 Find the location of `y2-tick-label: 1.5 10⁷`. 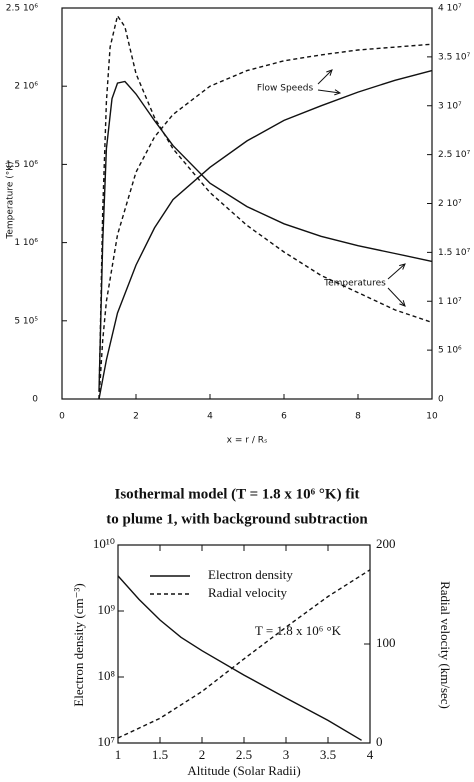

y2-tick-label: 1.5 10⁷ is located at coordinates (454, 253).